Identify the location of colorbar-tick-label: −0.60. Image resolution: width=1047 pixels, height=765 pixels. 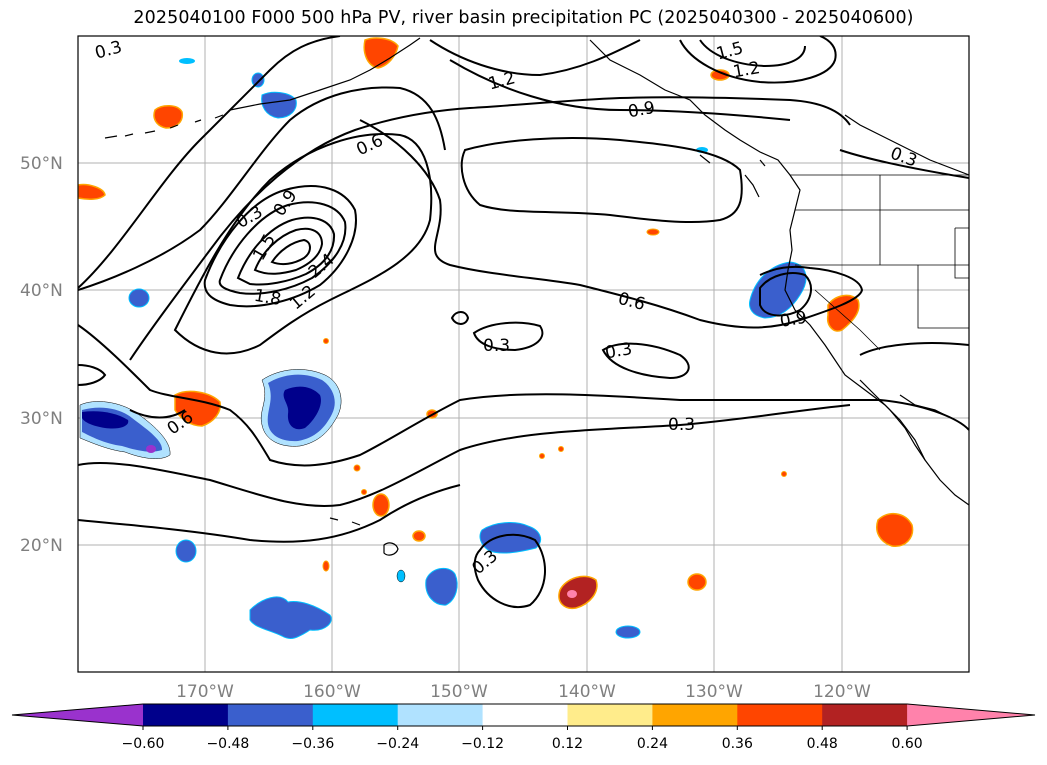
(143, 744).